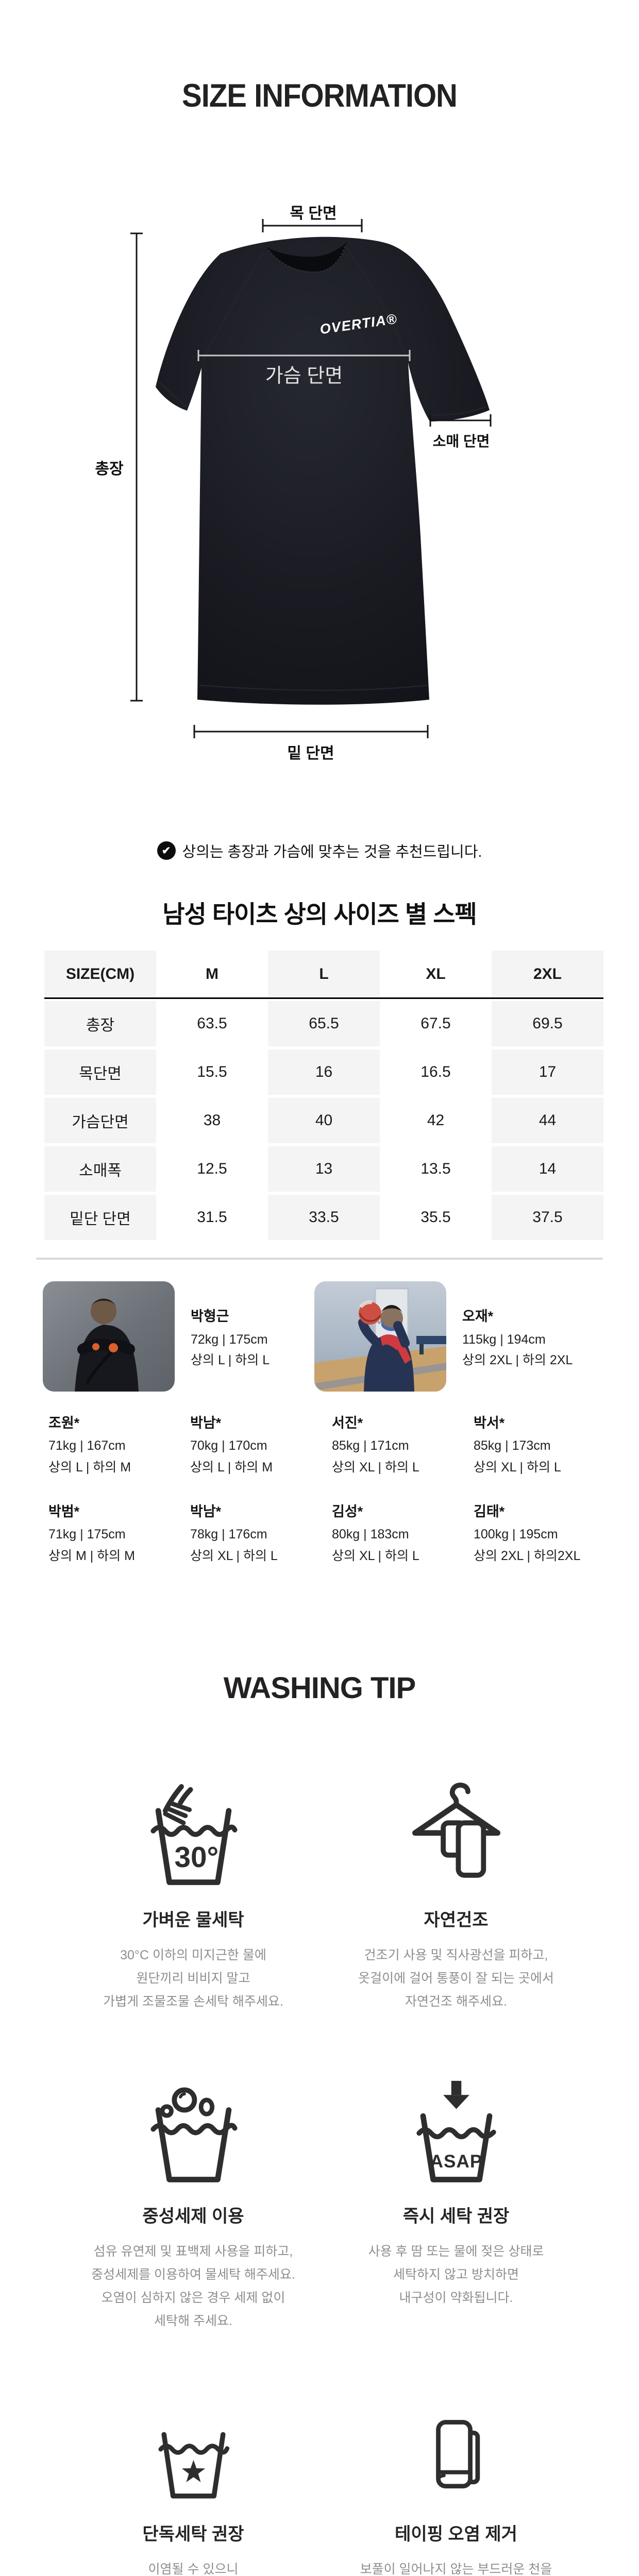 The image size is (639, 2576). Describe the element at coordinates (323, 471) in the screenshot. I see `tshirt-photo` at that location.